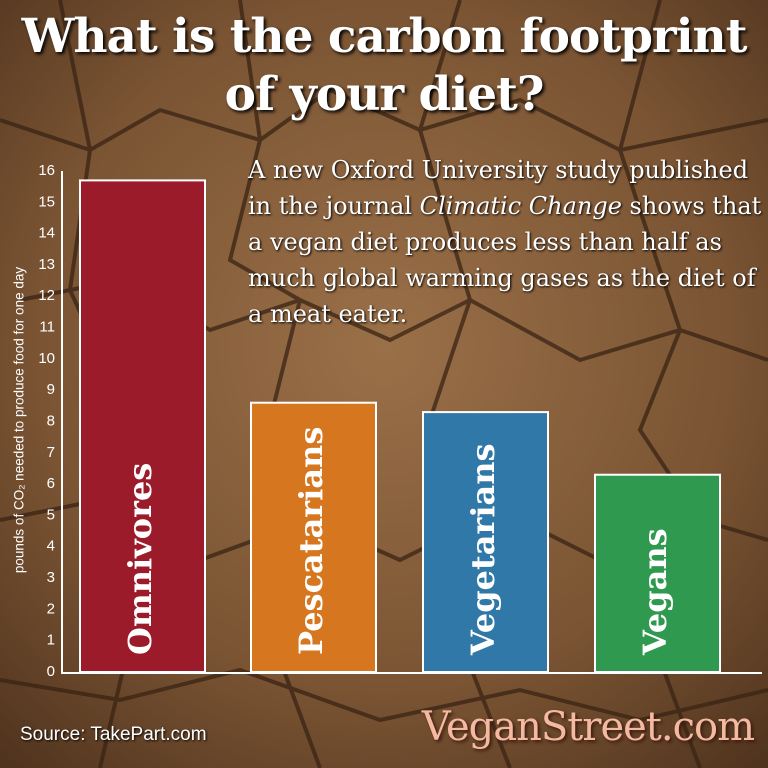  Describe the element at coordinates (655, 592) in the screenshot. I see `bar-label: Vegans` at that location.